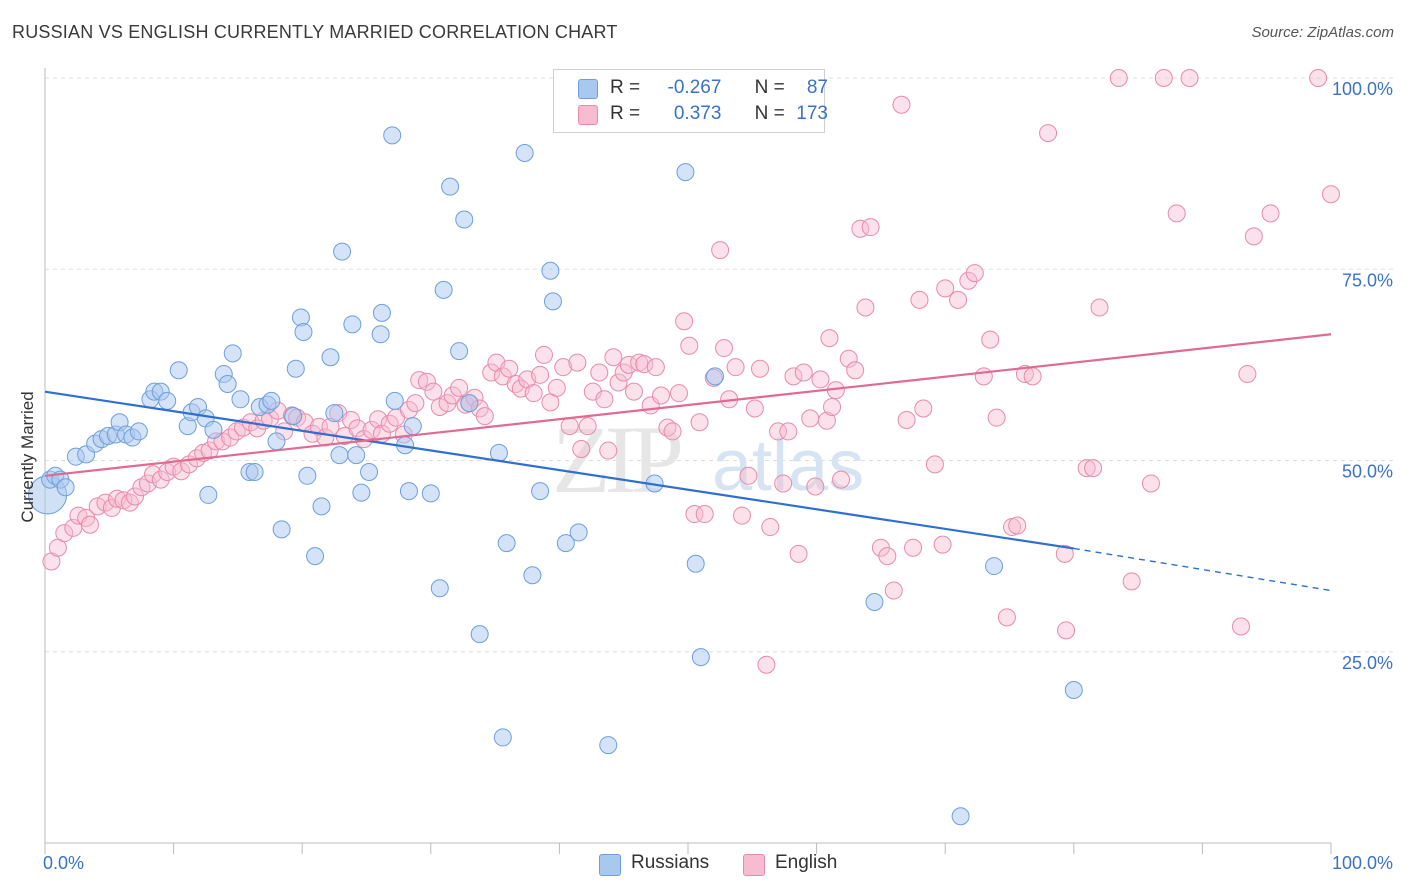  What do you see at coordinates (63, 863) in the screenshot?
I see `x-tick-label-min: 0.0%` at bounding box center [63, 863].